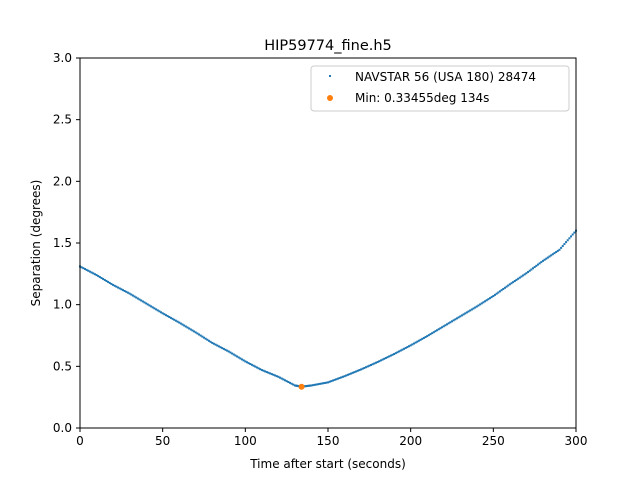  Describe the element at coordinates (440, 88) in the screenshot. I see `legend-frame` at that location.